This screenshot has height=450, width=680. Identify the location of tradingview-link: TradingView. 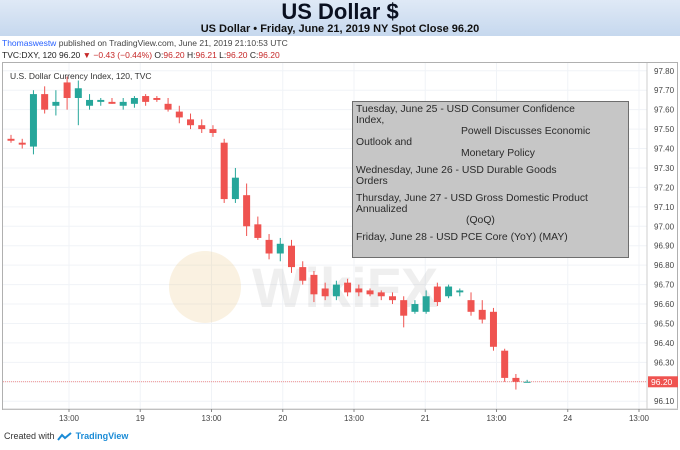
(102, 436).